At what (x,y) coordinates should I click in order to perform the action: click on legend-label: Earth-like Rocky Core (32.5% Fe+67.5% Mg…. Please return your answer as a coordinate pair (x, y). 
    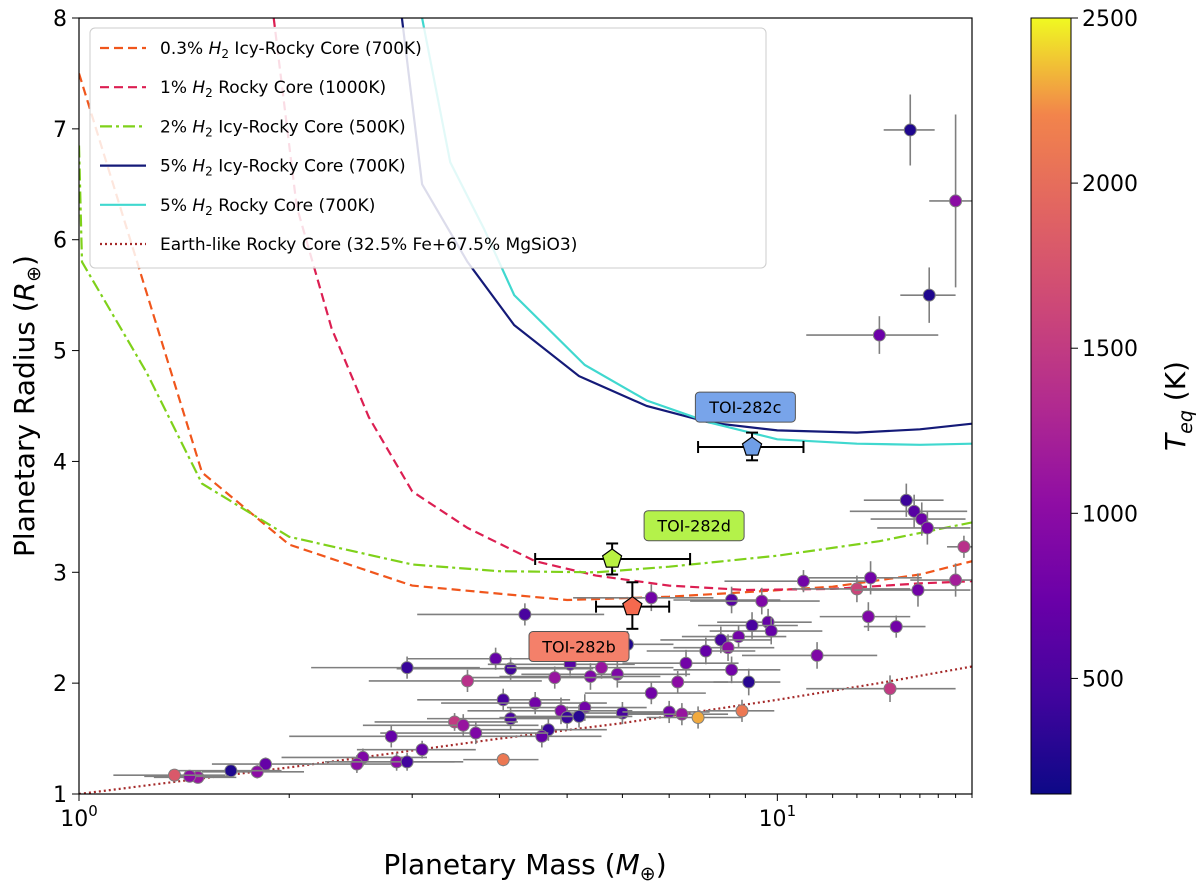
    Looking at the image, I should click on (368, 245).